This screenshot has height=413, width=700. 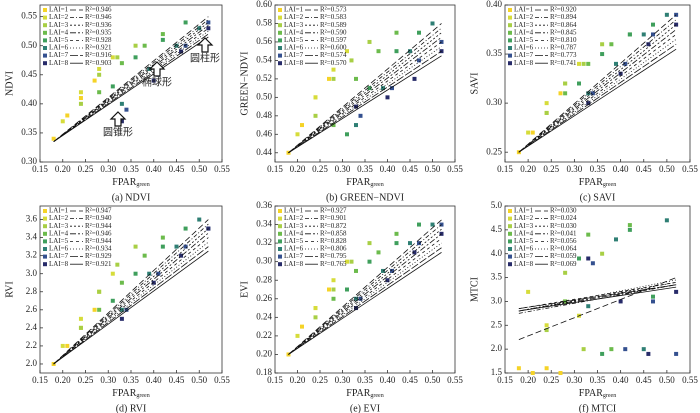 What do you see at coordinates (98, 218) in the screenshot?
I see `legend-r2: R²=0.940` at bounding box center [98, 218].